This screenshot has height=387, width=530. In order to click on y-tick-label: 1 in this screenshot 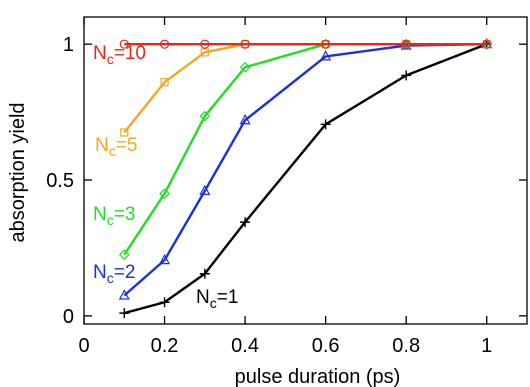, I will do `click(68, 45)`.